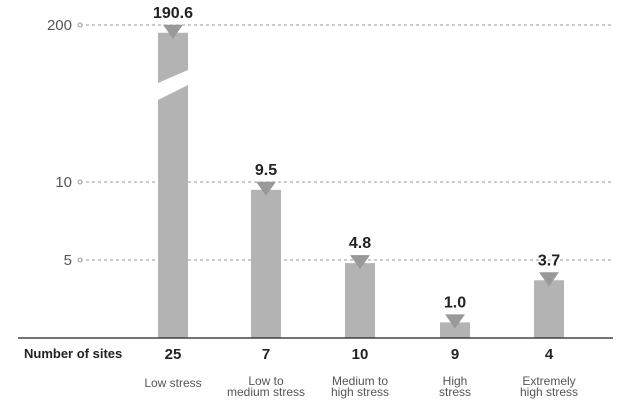 This screenshot has width=620, height=403. Describe the element at coordinates (455, 354) in the screenshot. I see `site-count: 9` at that location.